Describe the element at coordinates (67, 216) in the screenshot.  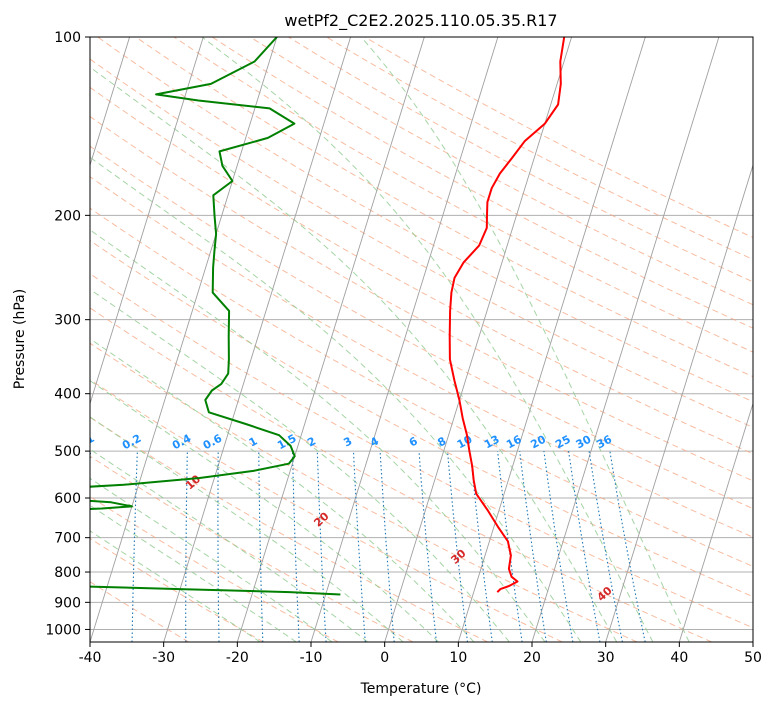
I see `y-tick-label: 200` at that location.